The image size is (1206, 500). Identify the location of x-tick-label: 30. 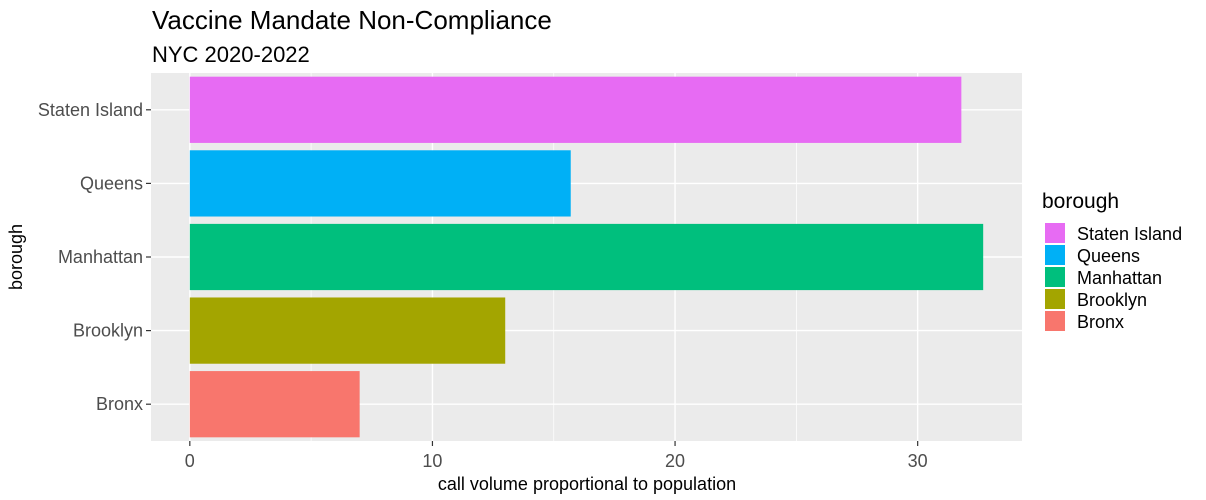
(918, 461).